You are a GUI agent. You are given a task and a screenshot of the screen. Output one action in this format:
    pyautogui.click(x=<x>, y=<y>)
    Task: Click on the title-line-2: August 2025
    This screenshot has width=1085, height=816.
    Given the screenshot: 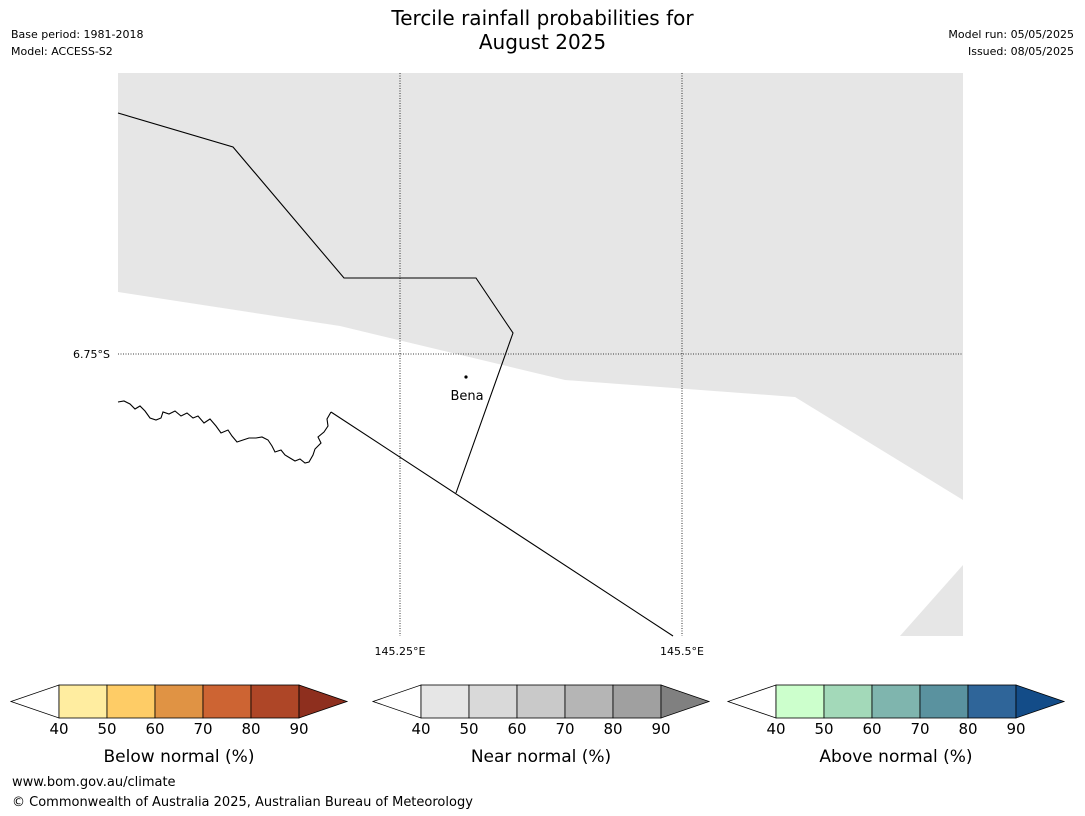 What is the action you would take?
    pyautogui.click(x=542, y=42)
    